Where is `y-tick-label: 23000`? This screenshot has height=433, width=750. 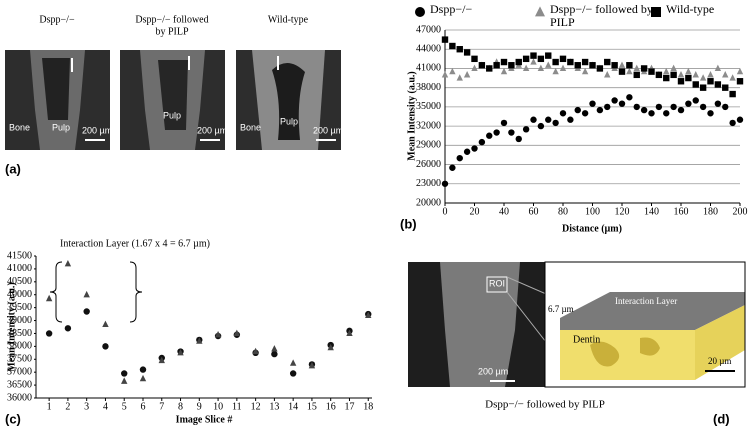 y-tick-label: 23000 is located at coordinates (428, 183).